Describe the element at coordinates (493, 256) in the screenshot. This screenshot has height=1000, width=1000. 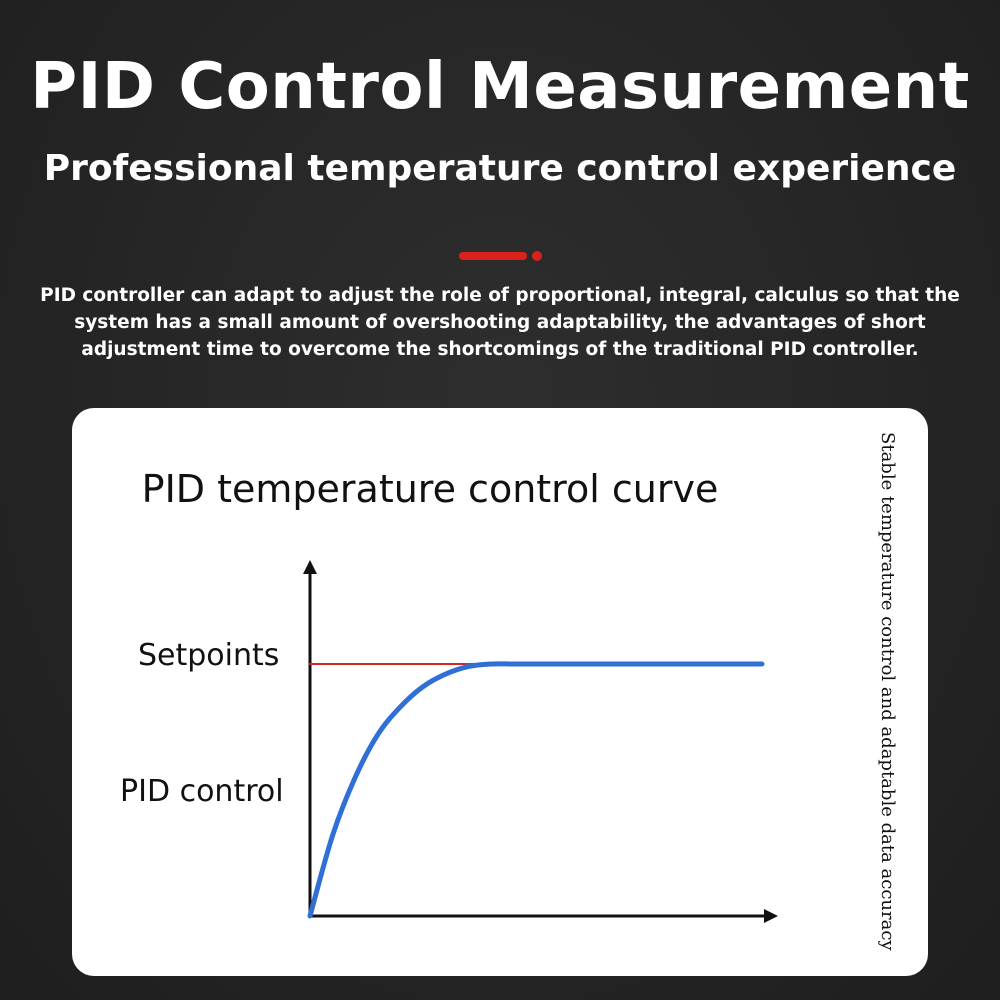
I see `accent-bar` at that location.